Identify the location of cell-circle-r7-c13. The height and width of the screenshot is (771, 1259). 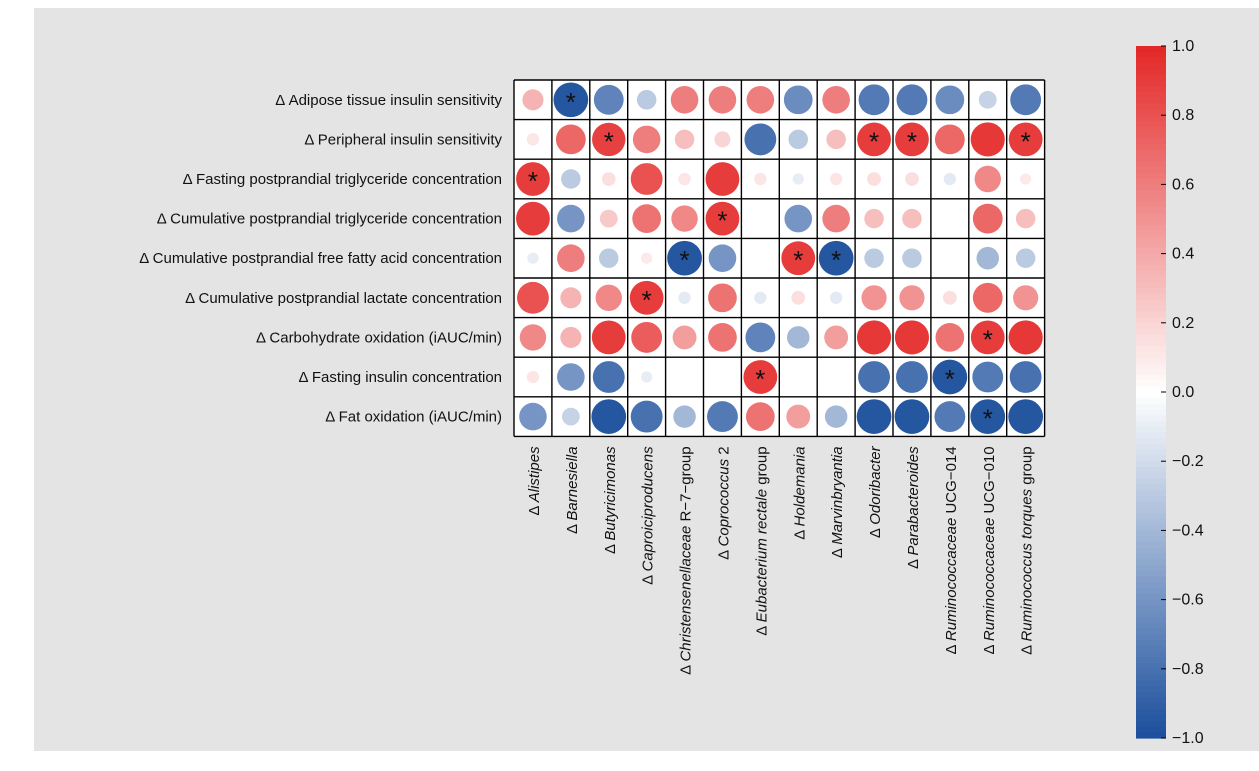
(1025, 377).